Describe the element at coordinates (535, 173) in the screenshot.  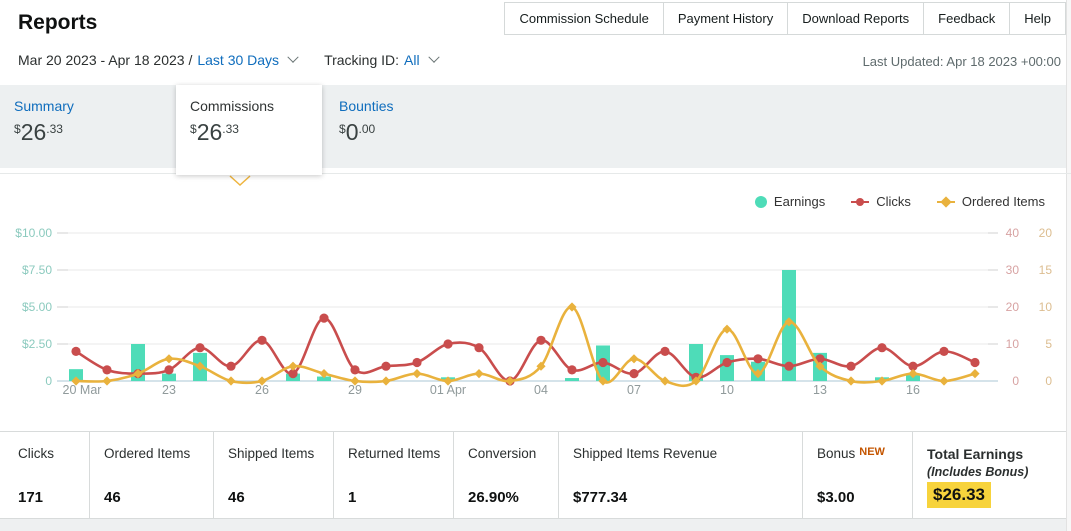
I see `section-divider` at that location.